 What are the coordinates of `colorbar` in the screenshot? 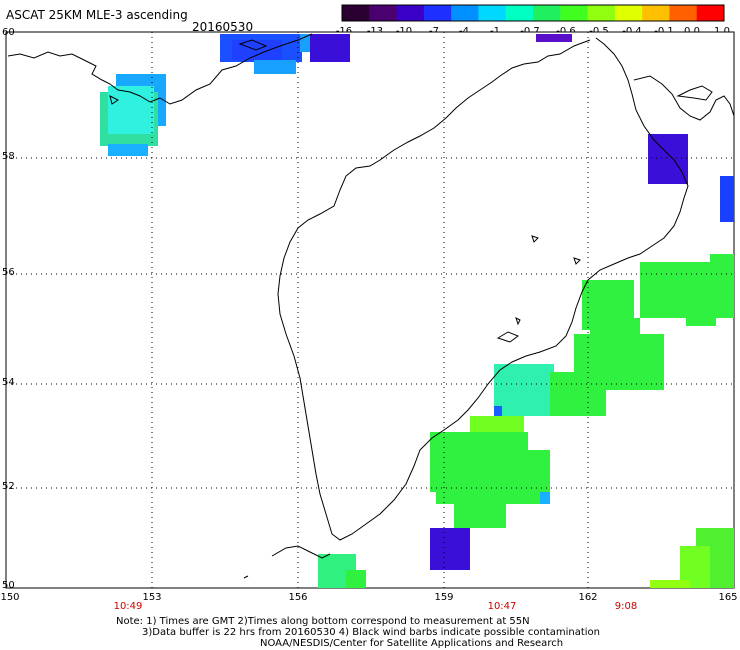 It's located at (533, 13).